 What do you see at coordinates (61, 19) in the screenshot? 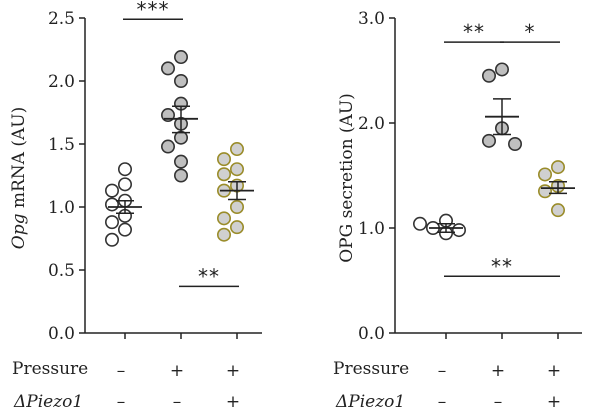
I see `y-tick-label: 2.5` at bounding box center [61, 19].